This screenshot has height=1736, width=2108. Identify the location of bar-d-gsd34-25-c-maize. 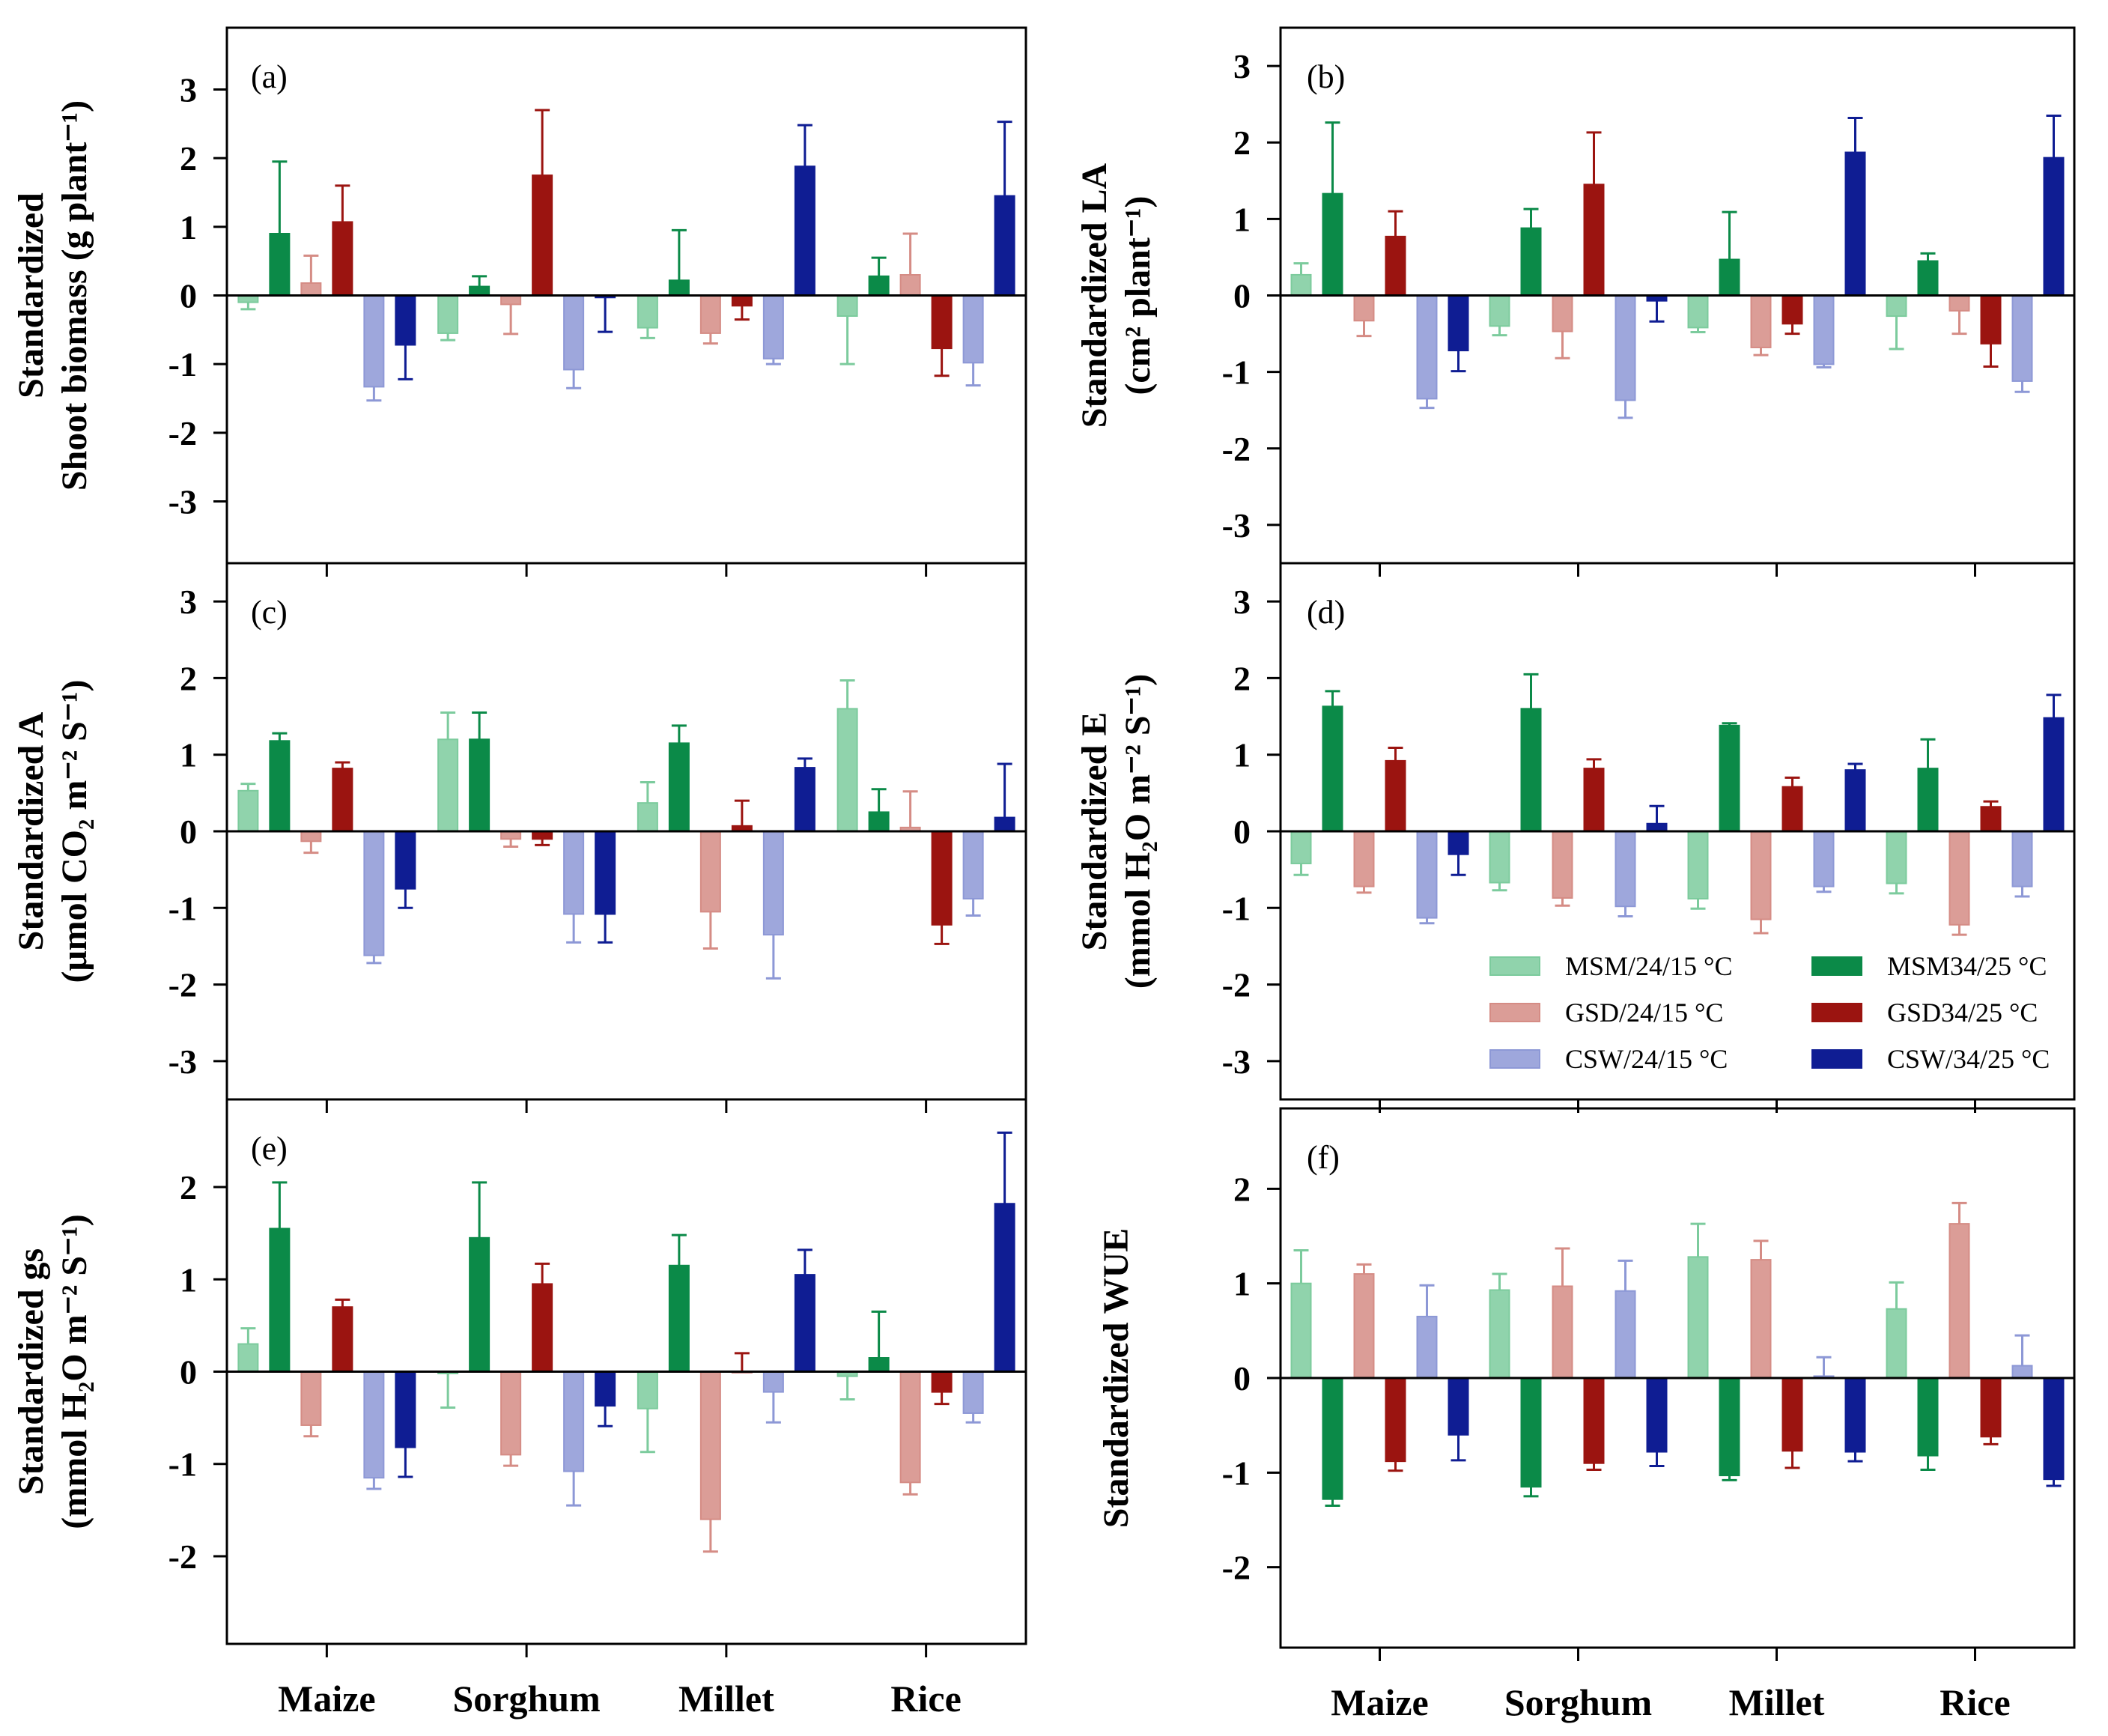
(1395, 796).